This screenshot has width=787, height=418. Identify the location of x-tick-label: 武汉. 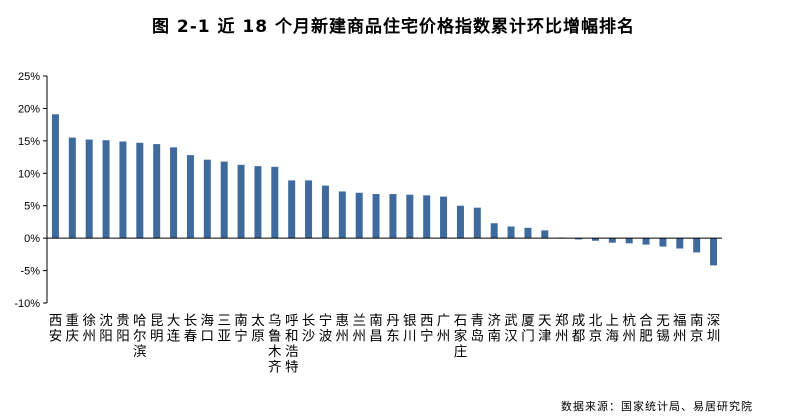
(511, 329).